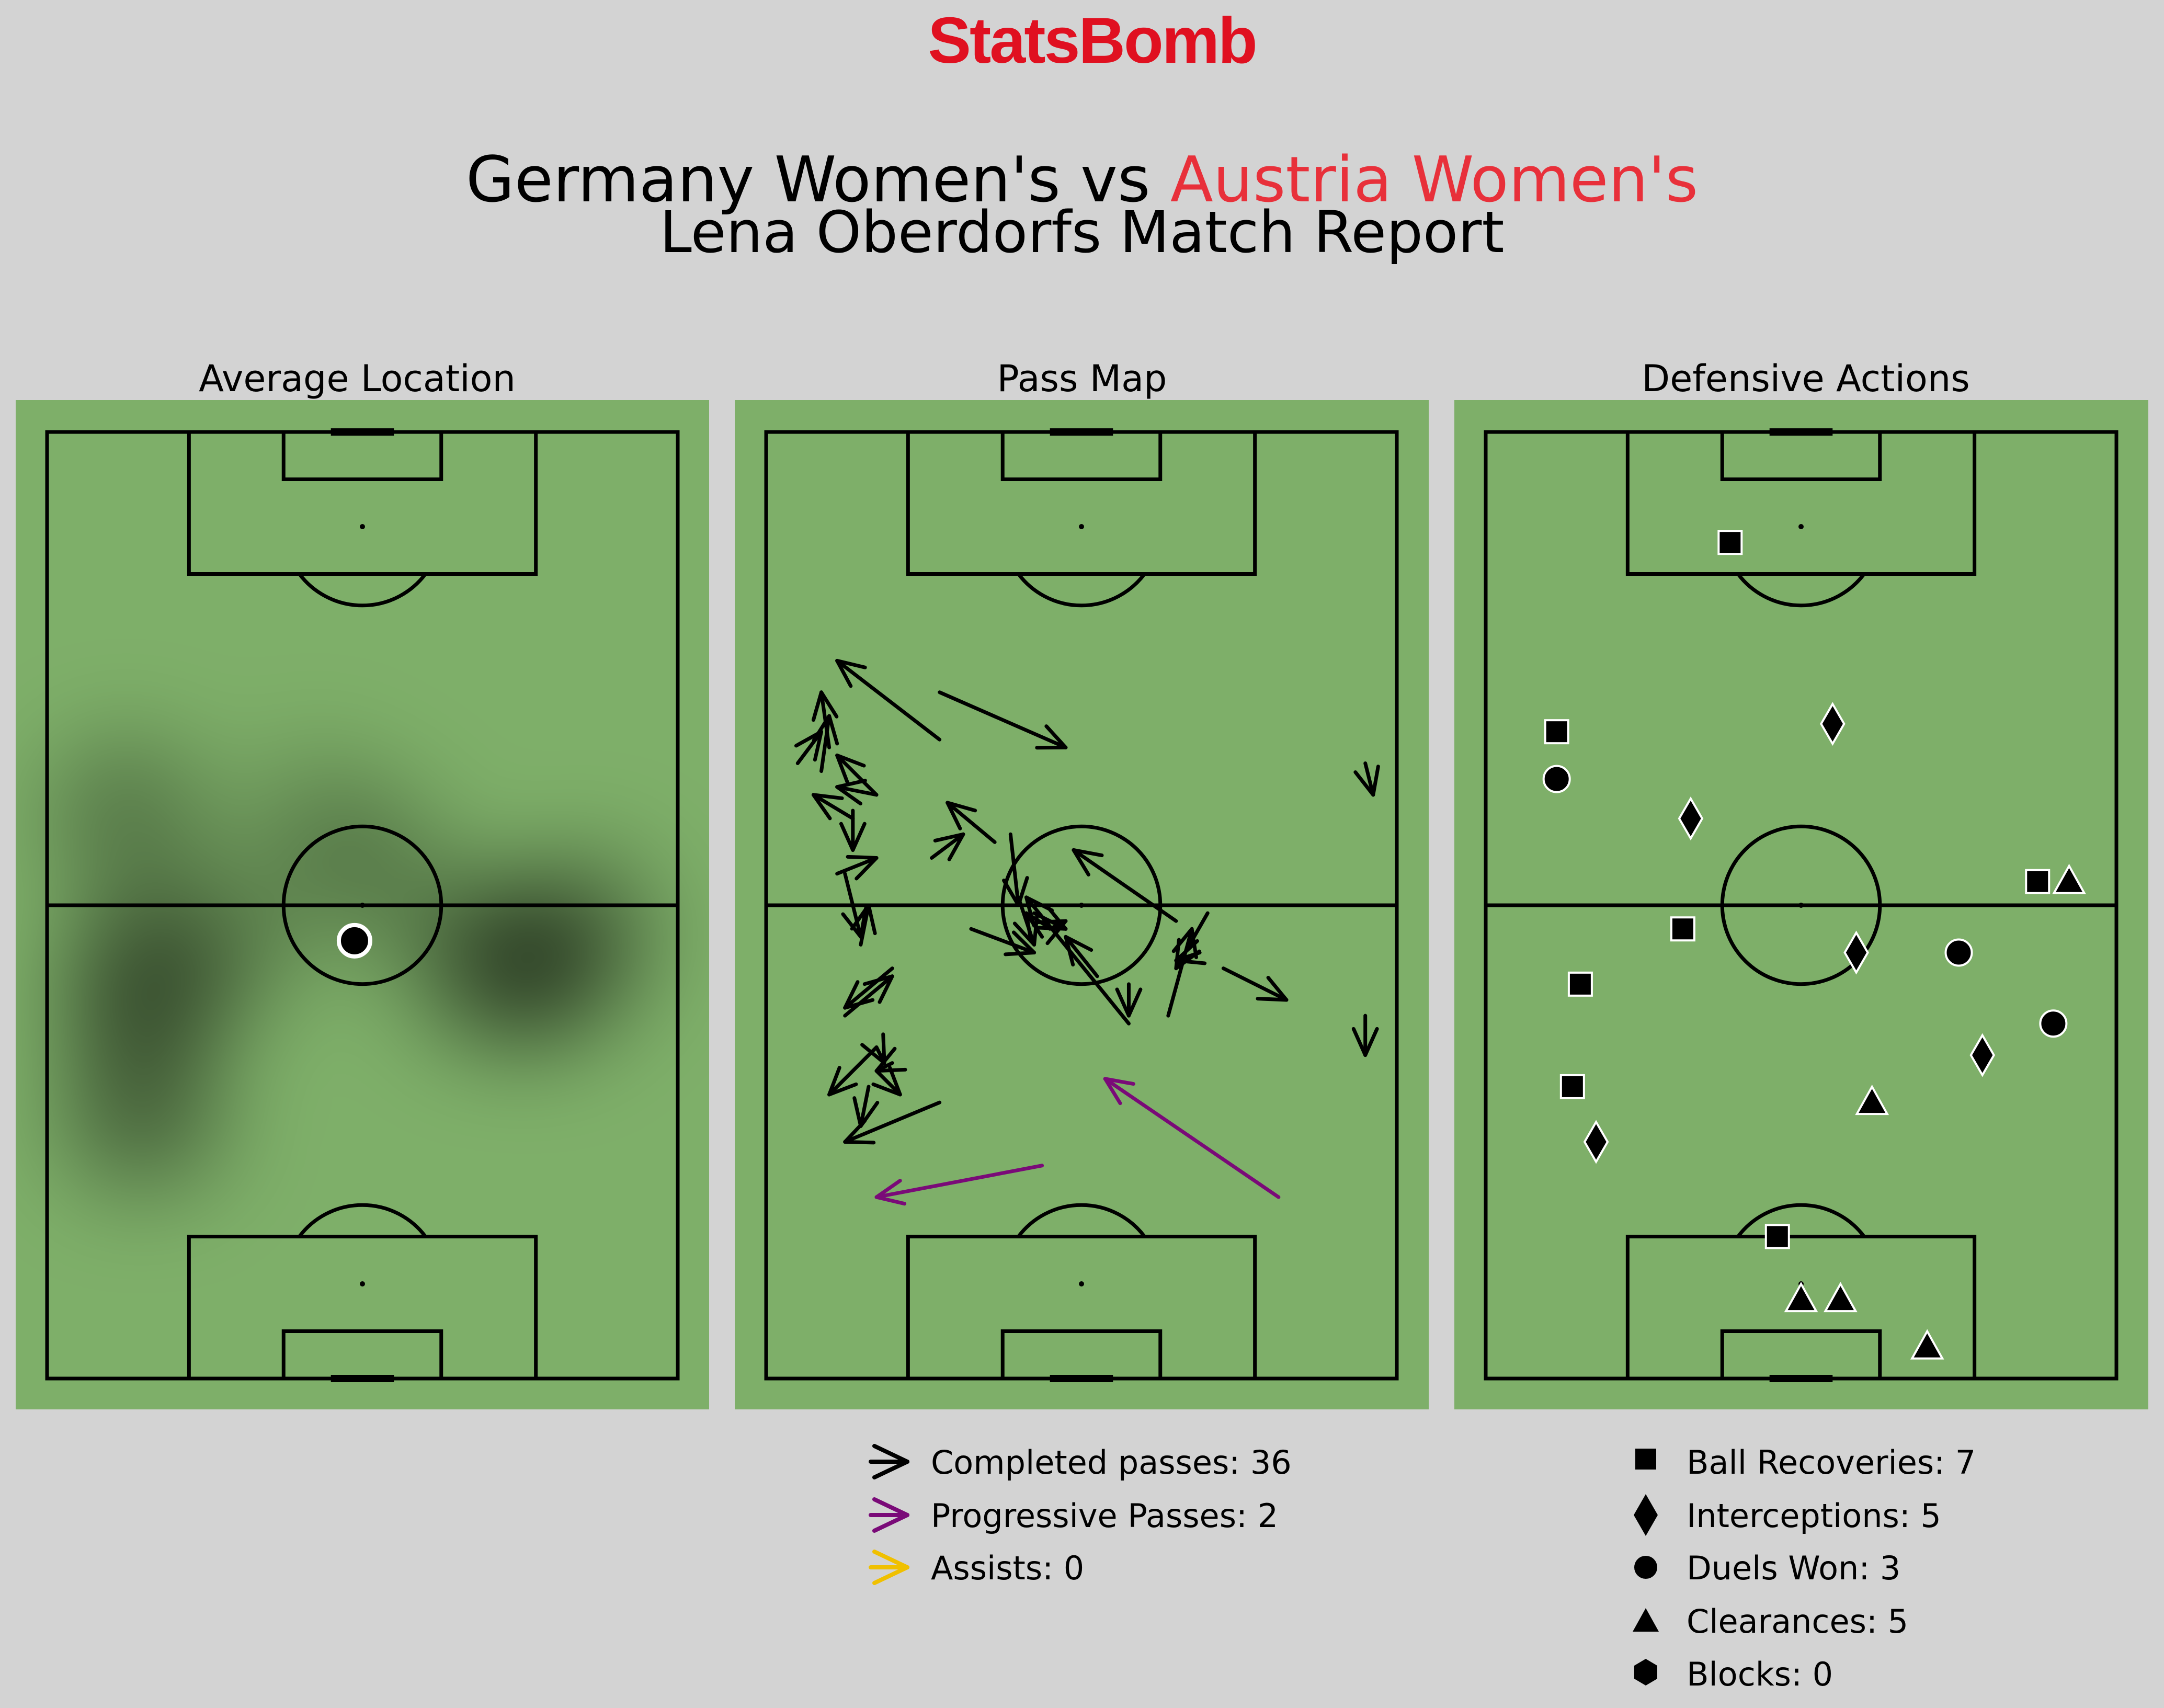 Image resolution: width=2164 pixels, height=1708 pixels. What do you see at coordinates (889, 1567) in the screenshot?
I see `assist-arrow-icon` at bounding box center [889, 1567].